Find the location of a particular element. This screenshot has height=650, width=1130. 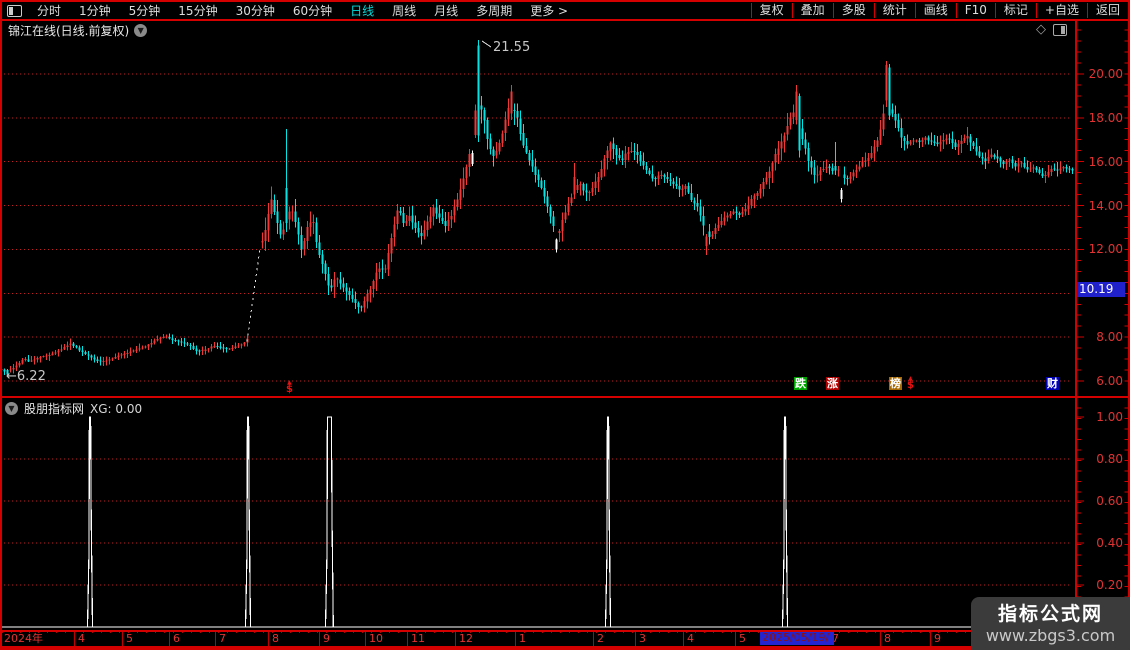

indicator-axis-tick-0.20: 0.20 is located at coordinates (1109, 585).